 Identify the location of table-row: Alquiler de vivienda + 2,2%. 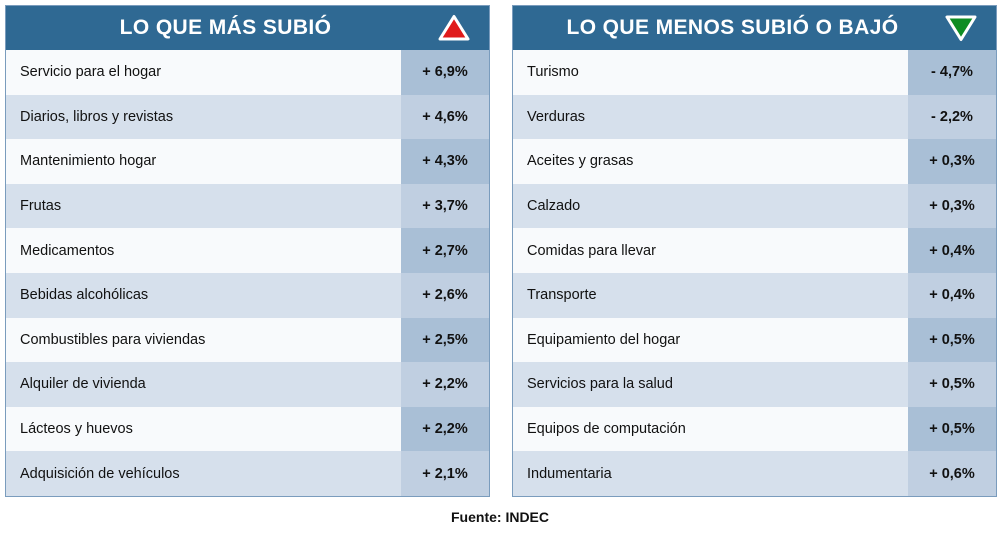
(247, 384).